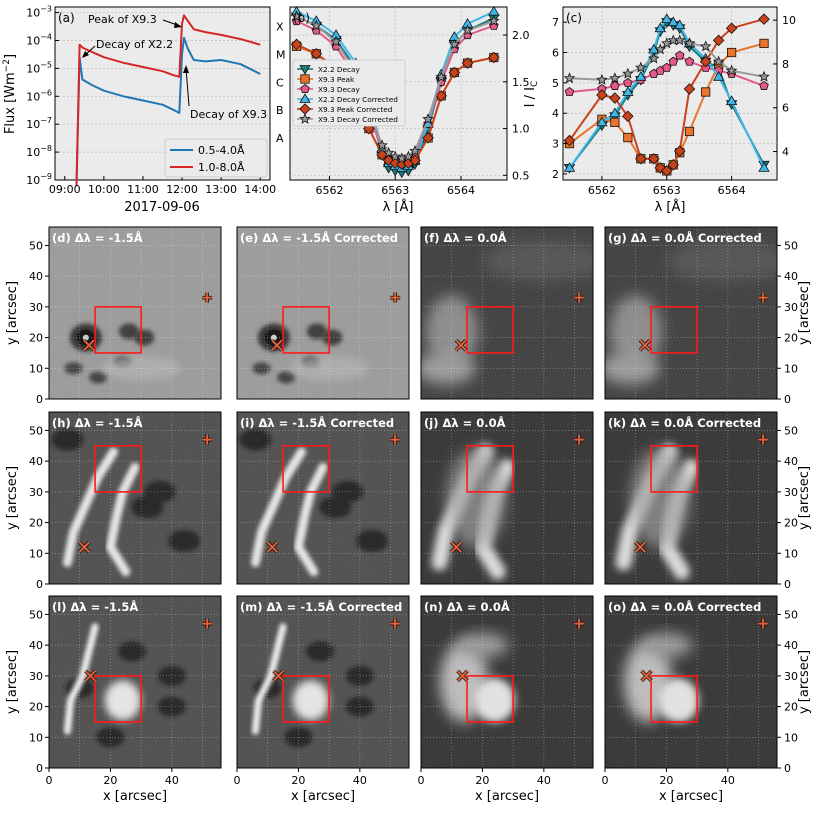 The height and width of the screenshot is (821, 822). Describe the element at coordinates (521, 175) in the screenshot. I see `ytick-right-label: 0.5` at that location.